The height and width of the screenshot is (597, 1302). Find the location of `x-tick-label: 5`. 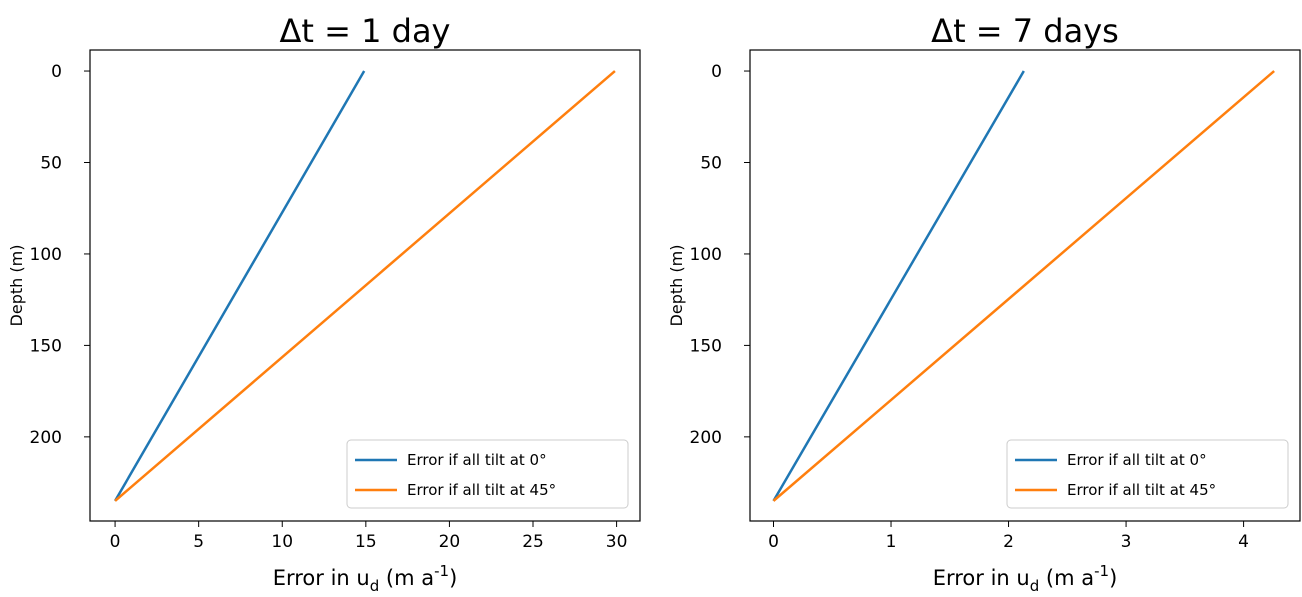

x-tick-label: 5 is located at coordinates (198, 542).